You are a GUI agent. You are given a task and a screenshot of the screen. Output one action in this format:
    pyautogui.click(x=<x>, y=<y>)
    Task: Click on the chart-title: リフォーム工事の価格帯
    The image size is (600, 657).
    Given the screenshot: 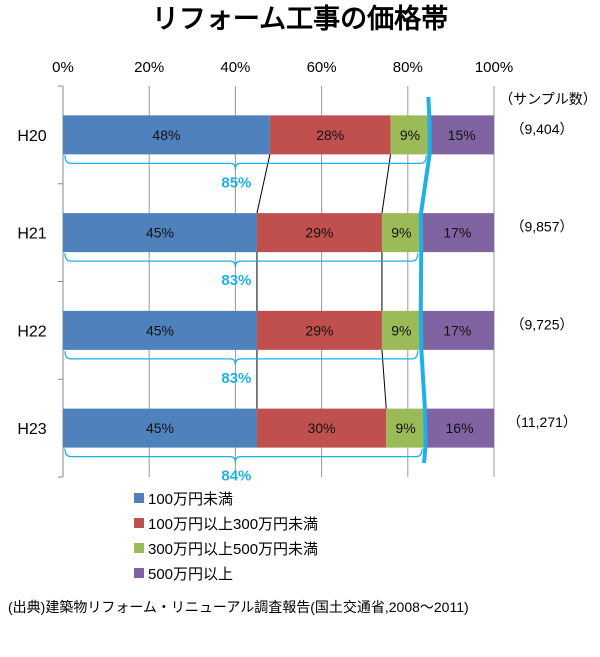 What is the action you would take?
    pyautogui.click(x=300, y=18)
    